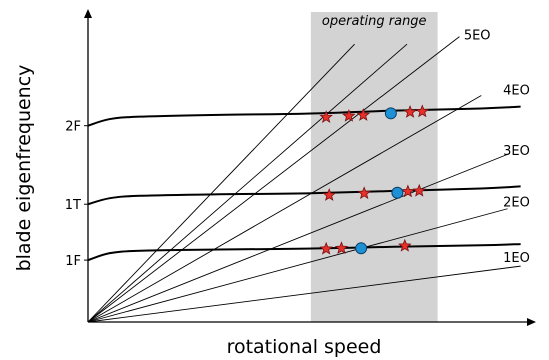  Describe the element at coordinates (374, 179) in the screenshot. I see `resonance-markers` at that location.